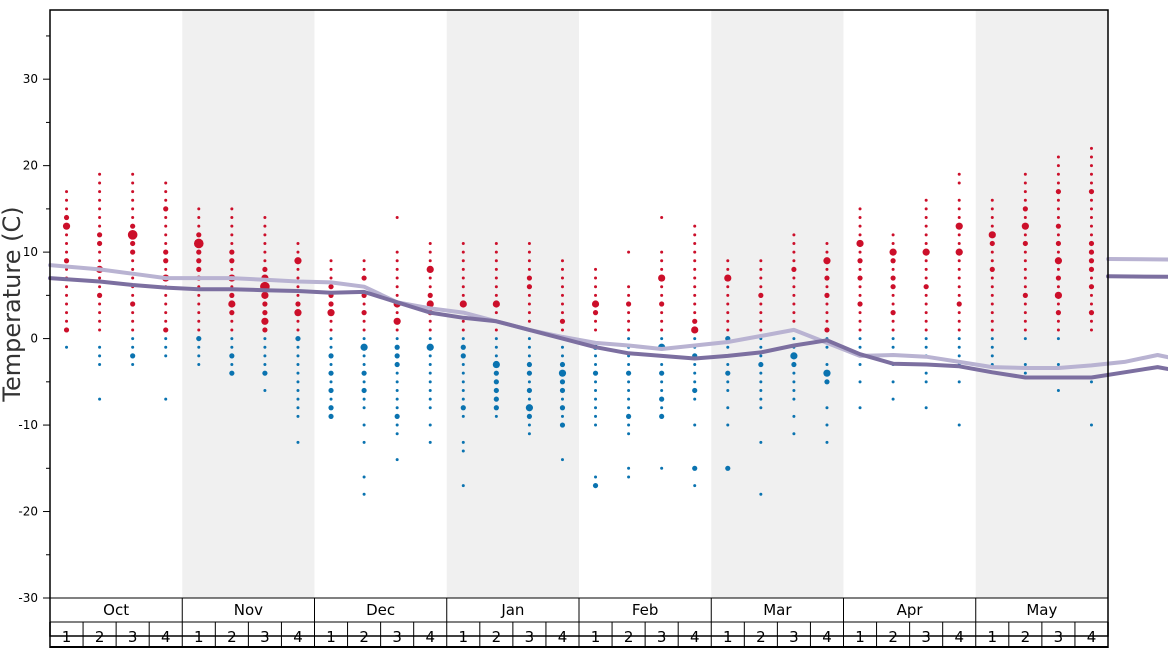  I want to click on y-axis: 30 20 10 0 -10 -20 -30, so click(34, 320).